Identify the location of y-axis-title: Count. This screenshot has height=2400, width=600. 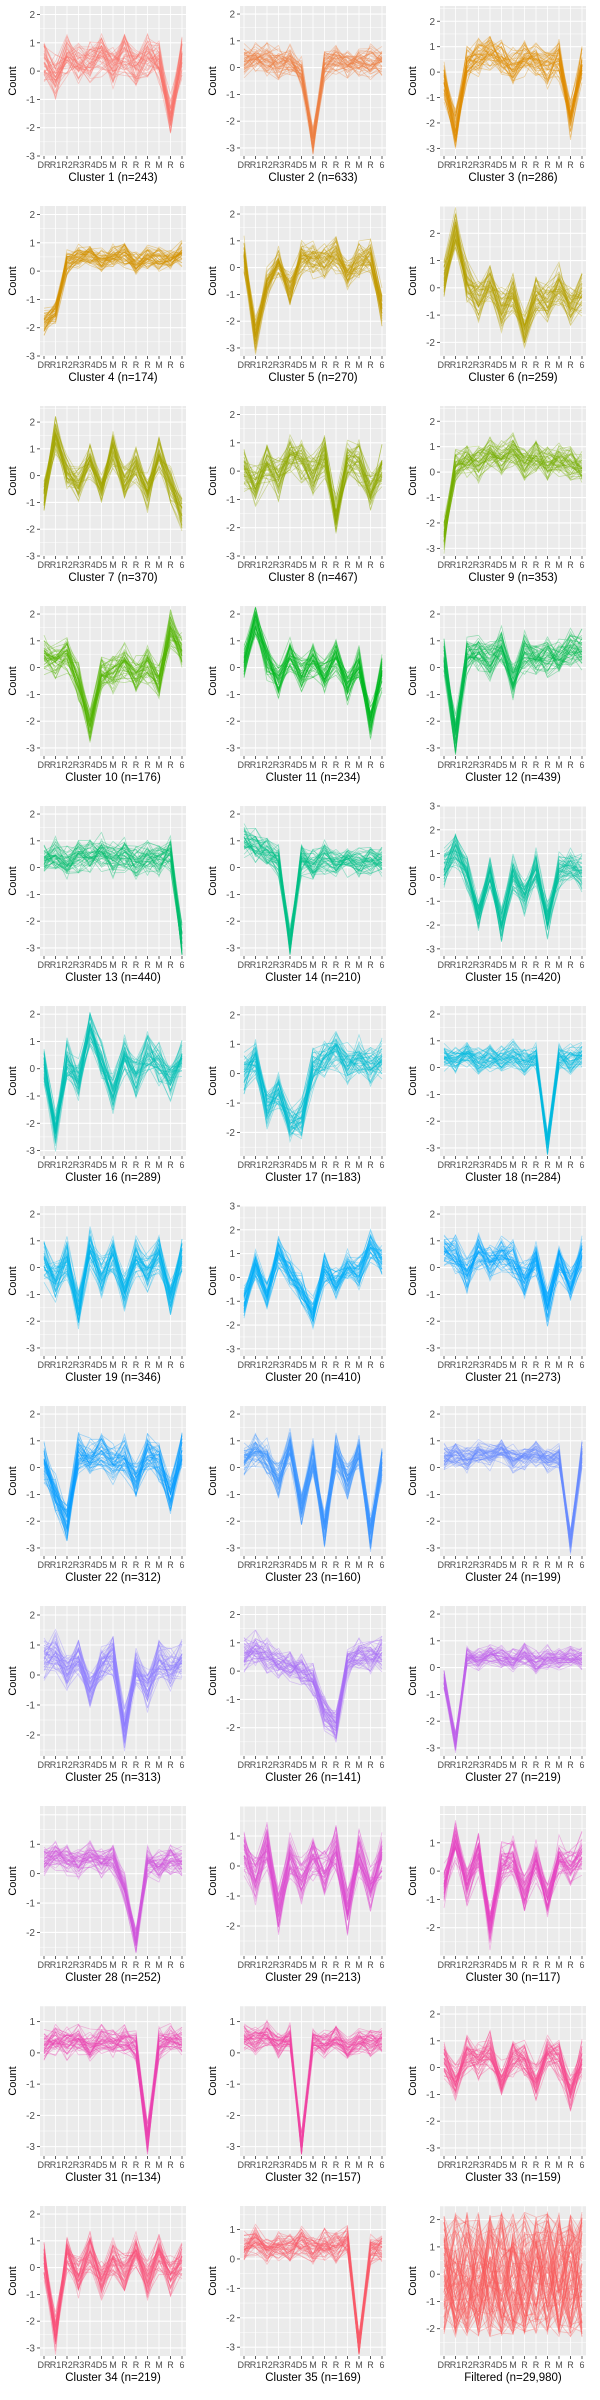
(13, 1480).